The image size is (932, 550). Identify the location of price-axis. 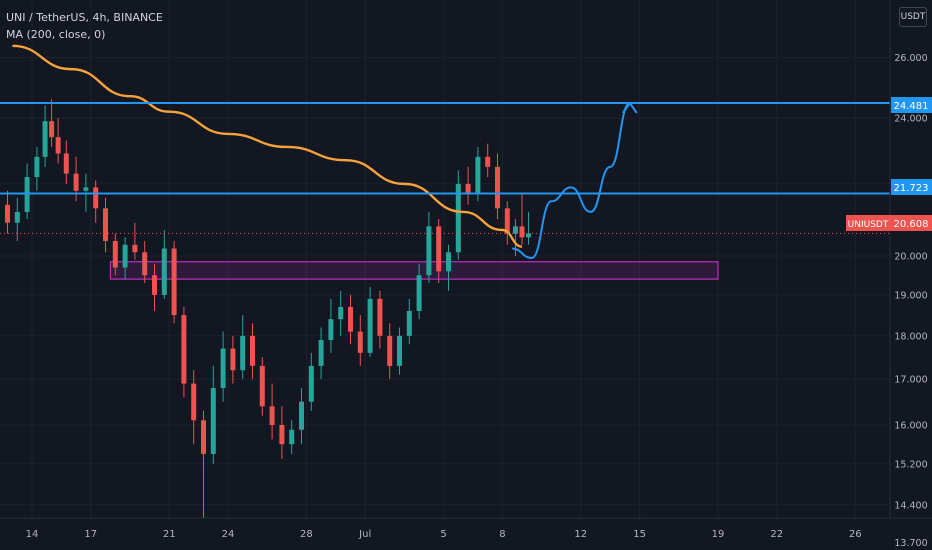
(911, 259).